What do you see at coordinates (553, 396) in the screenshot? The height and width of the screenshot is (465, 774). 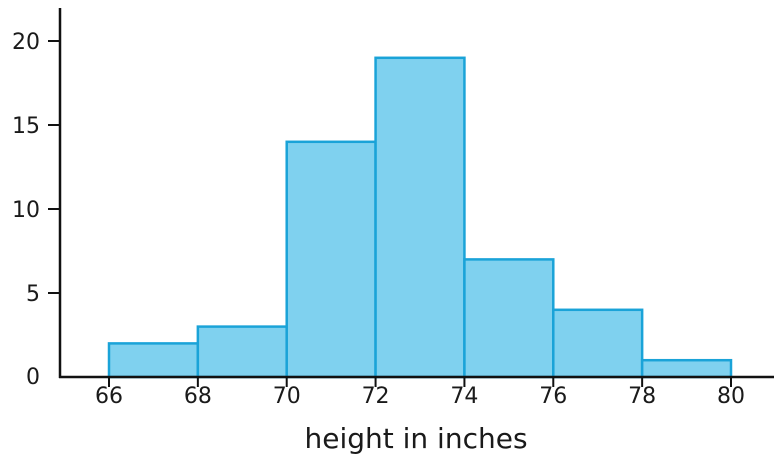 I see `x-tick-label-76: 76` at bounding box center [553, 396].